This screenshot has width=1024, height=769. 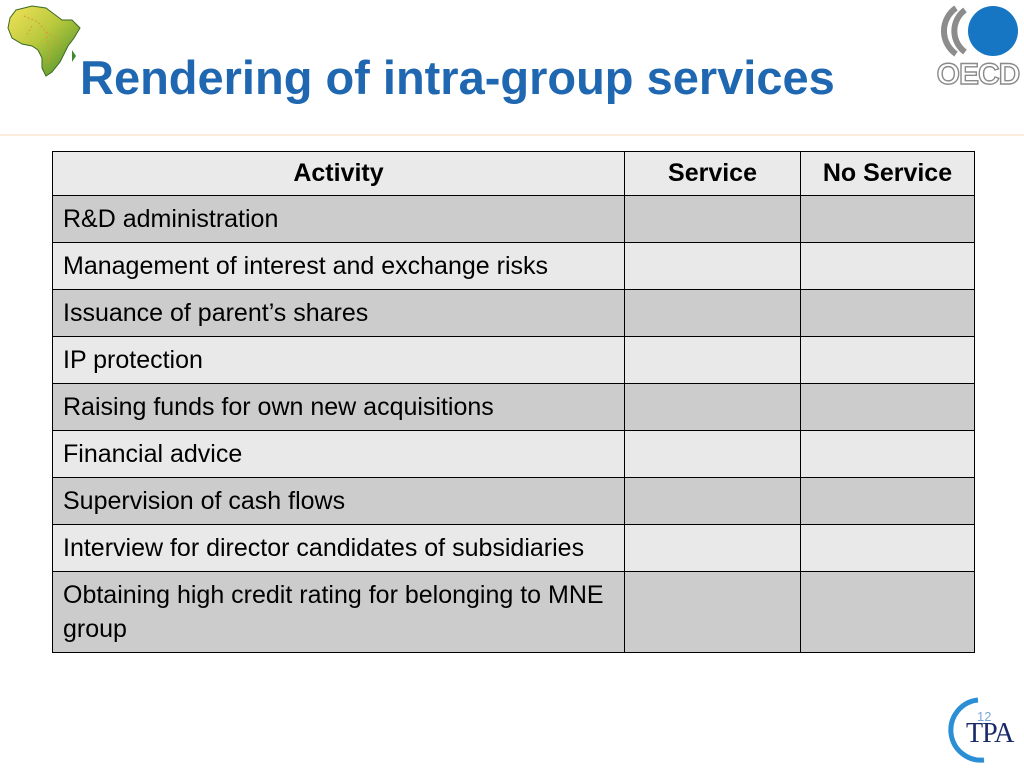 What do you see at coordinates (712, 173) in the screenshot?
I see `header-service: Service` at bounding box center [712, 173].